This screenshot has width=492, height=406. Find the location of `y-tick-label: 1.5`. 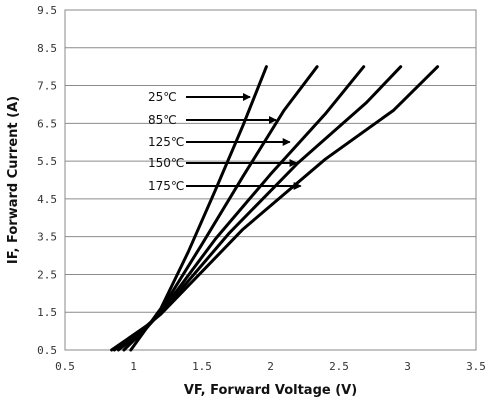

y-tick-label: 1.5 is located at coordinates (47, 312).